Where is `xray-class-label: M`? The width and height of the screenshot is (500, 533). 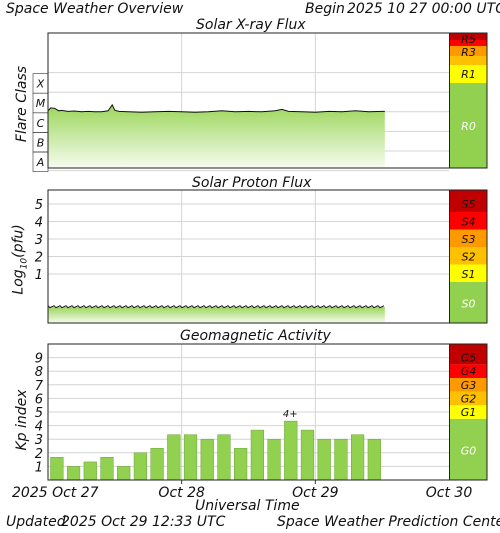 xray-class-label: M is located at coordinates (41, 103).